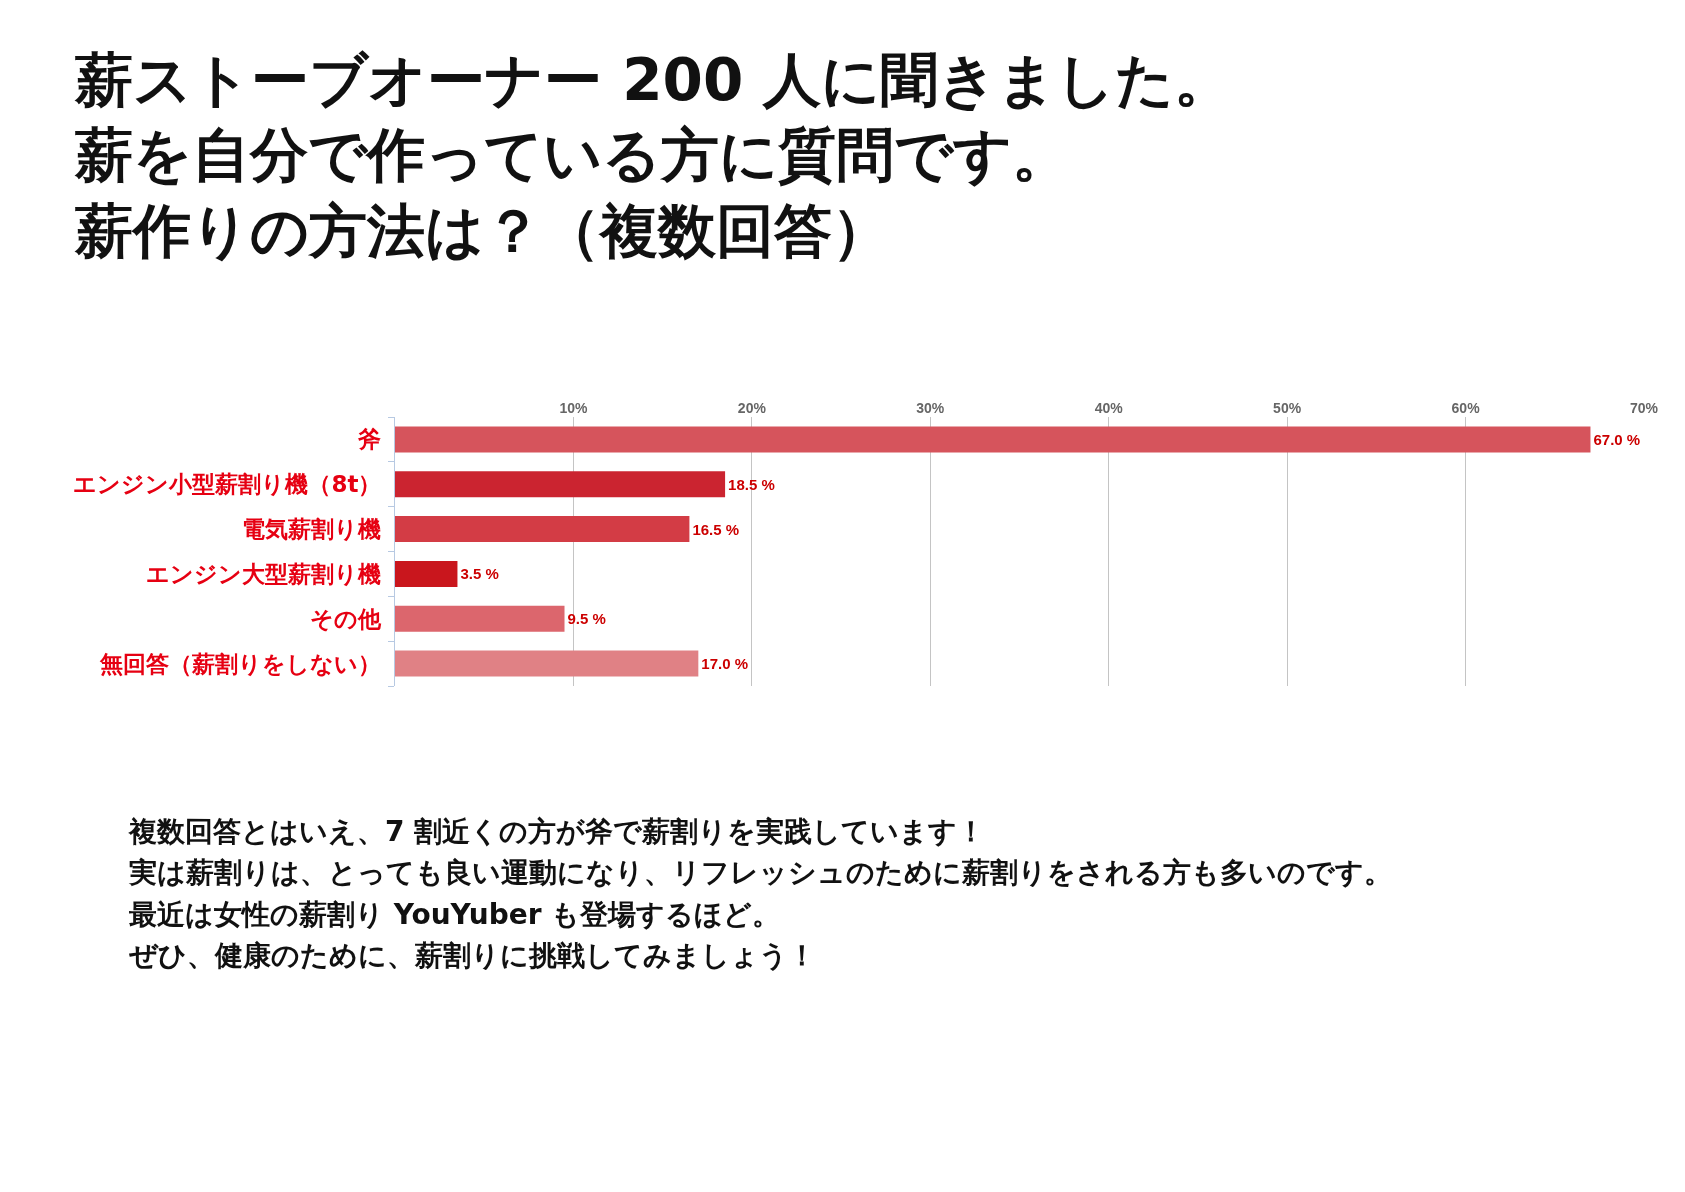 This screenshot has width=1685, height=1192. Describe the element at coordinates (716, 529) in the screenshot. I see `data-label: 16.5 %` at that location.